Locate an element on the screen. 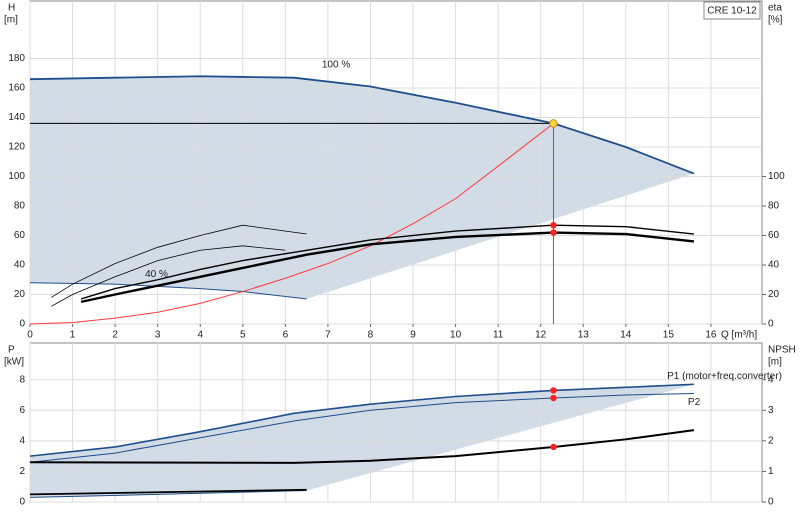 This screenshot has height=520, width=800. y-tick-label: 60 is located at coordinates (20, 235).